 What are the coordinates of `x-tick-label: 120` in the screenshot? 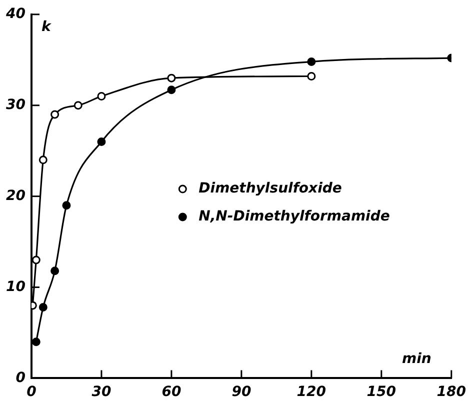 It's located at (311, 392).